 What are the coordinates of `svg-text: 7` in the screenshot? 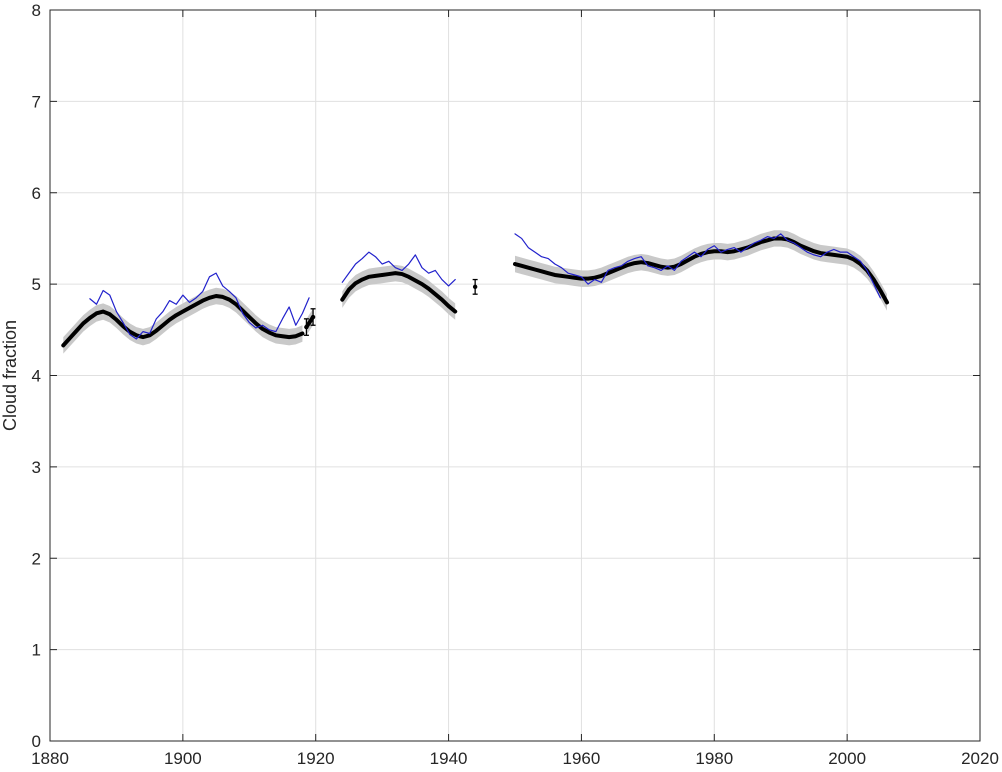 It's located at (36, 101).